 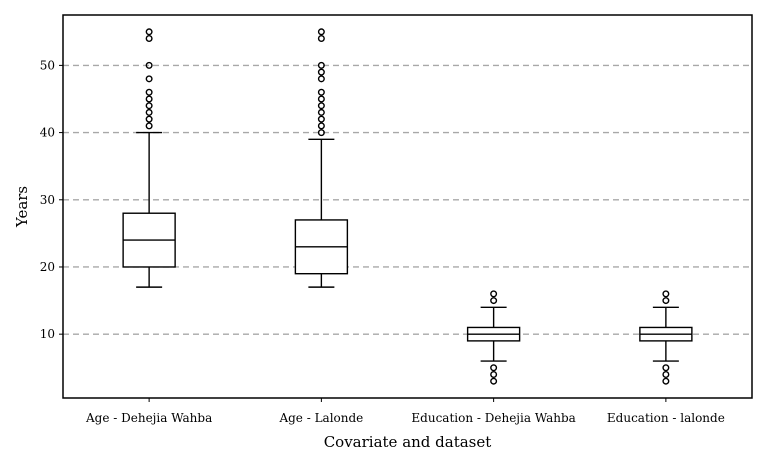 I want to click on x-axis-title: Covariate and dataset, so click(x=408, y=442).